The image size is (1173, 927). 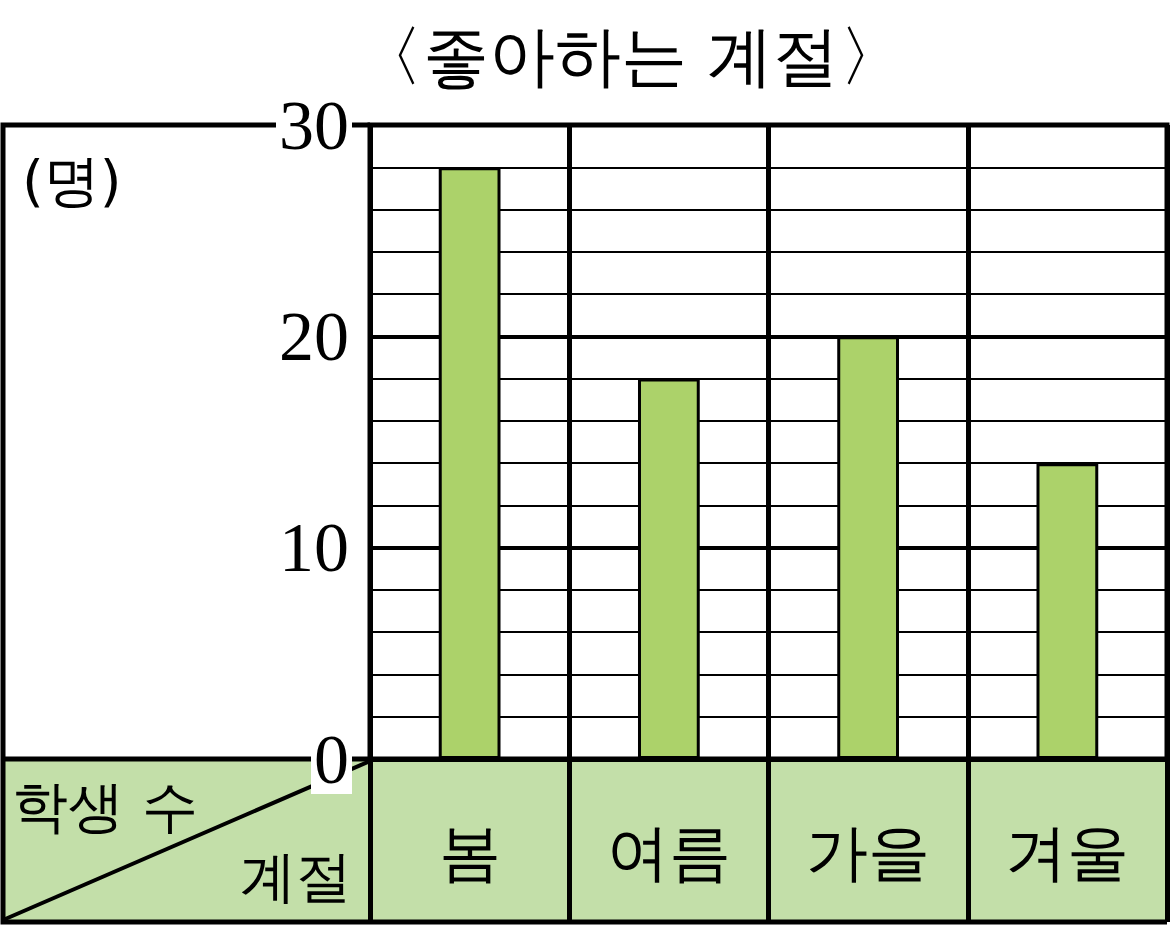 I want to click on x-axis-title: 계절, so click(x=296, y=876).